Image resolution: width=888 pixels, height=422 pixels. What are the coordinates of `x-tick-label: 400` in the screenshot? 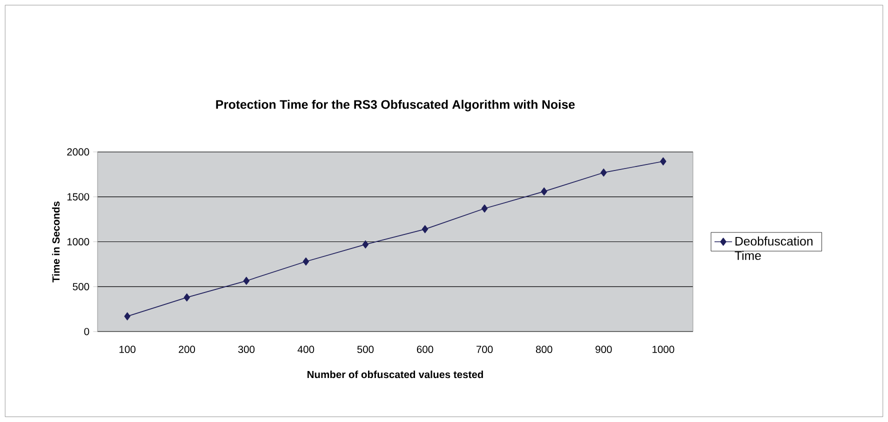 It's located at (306, 350).